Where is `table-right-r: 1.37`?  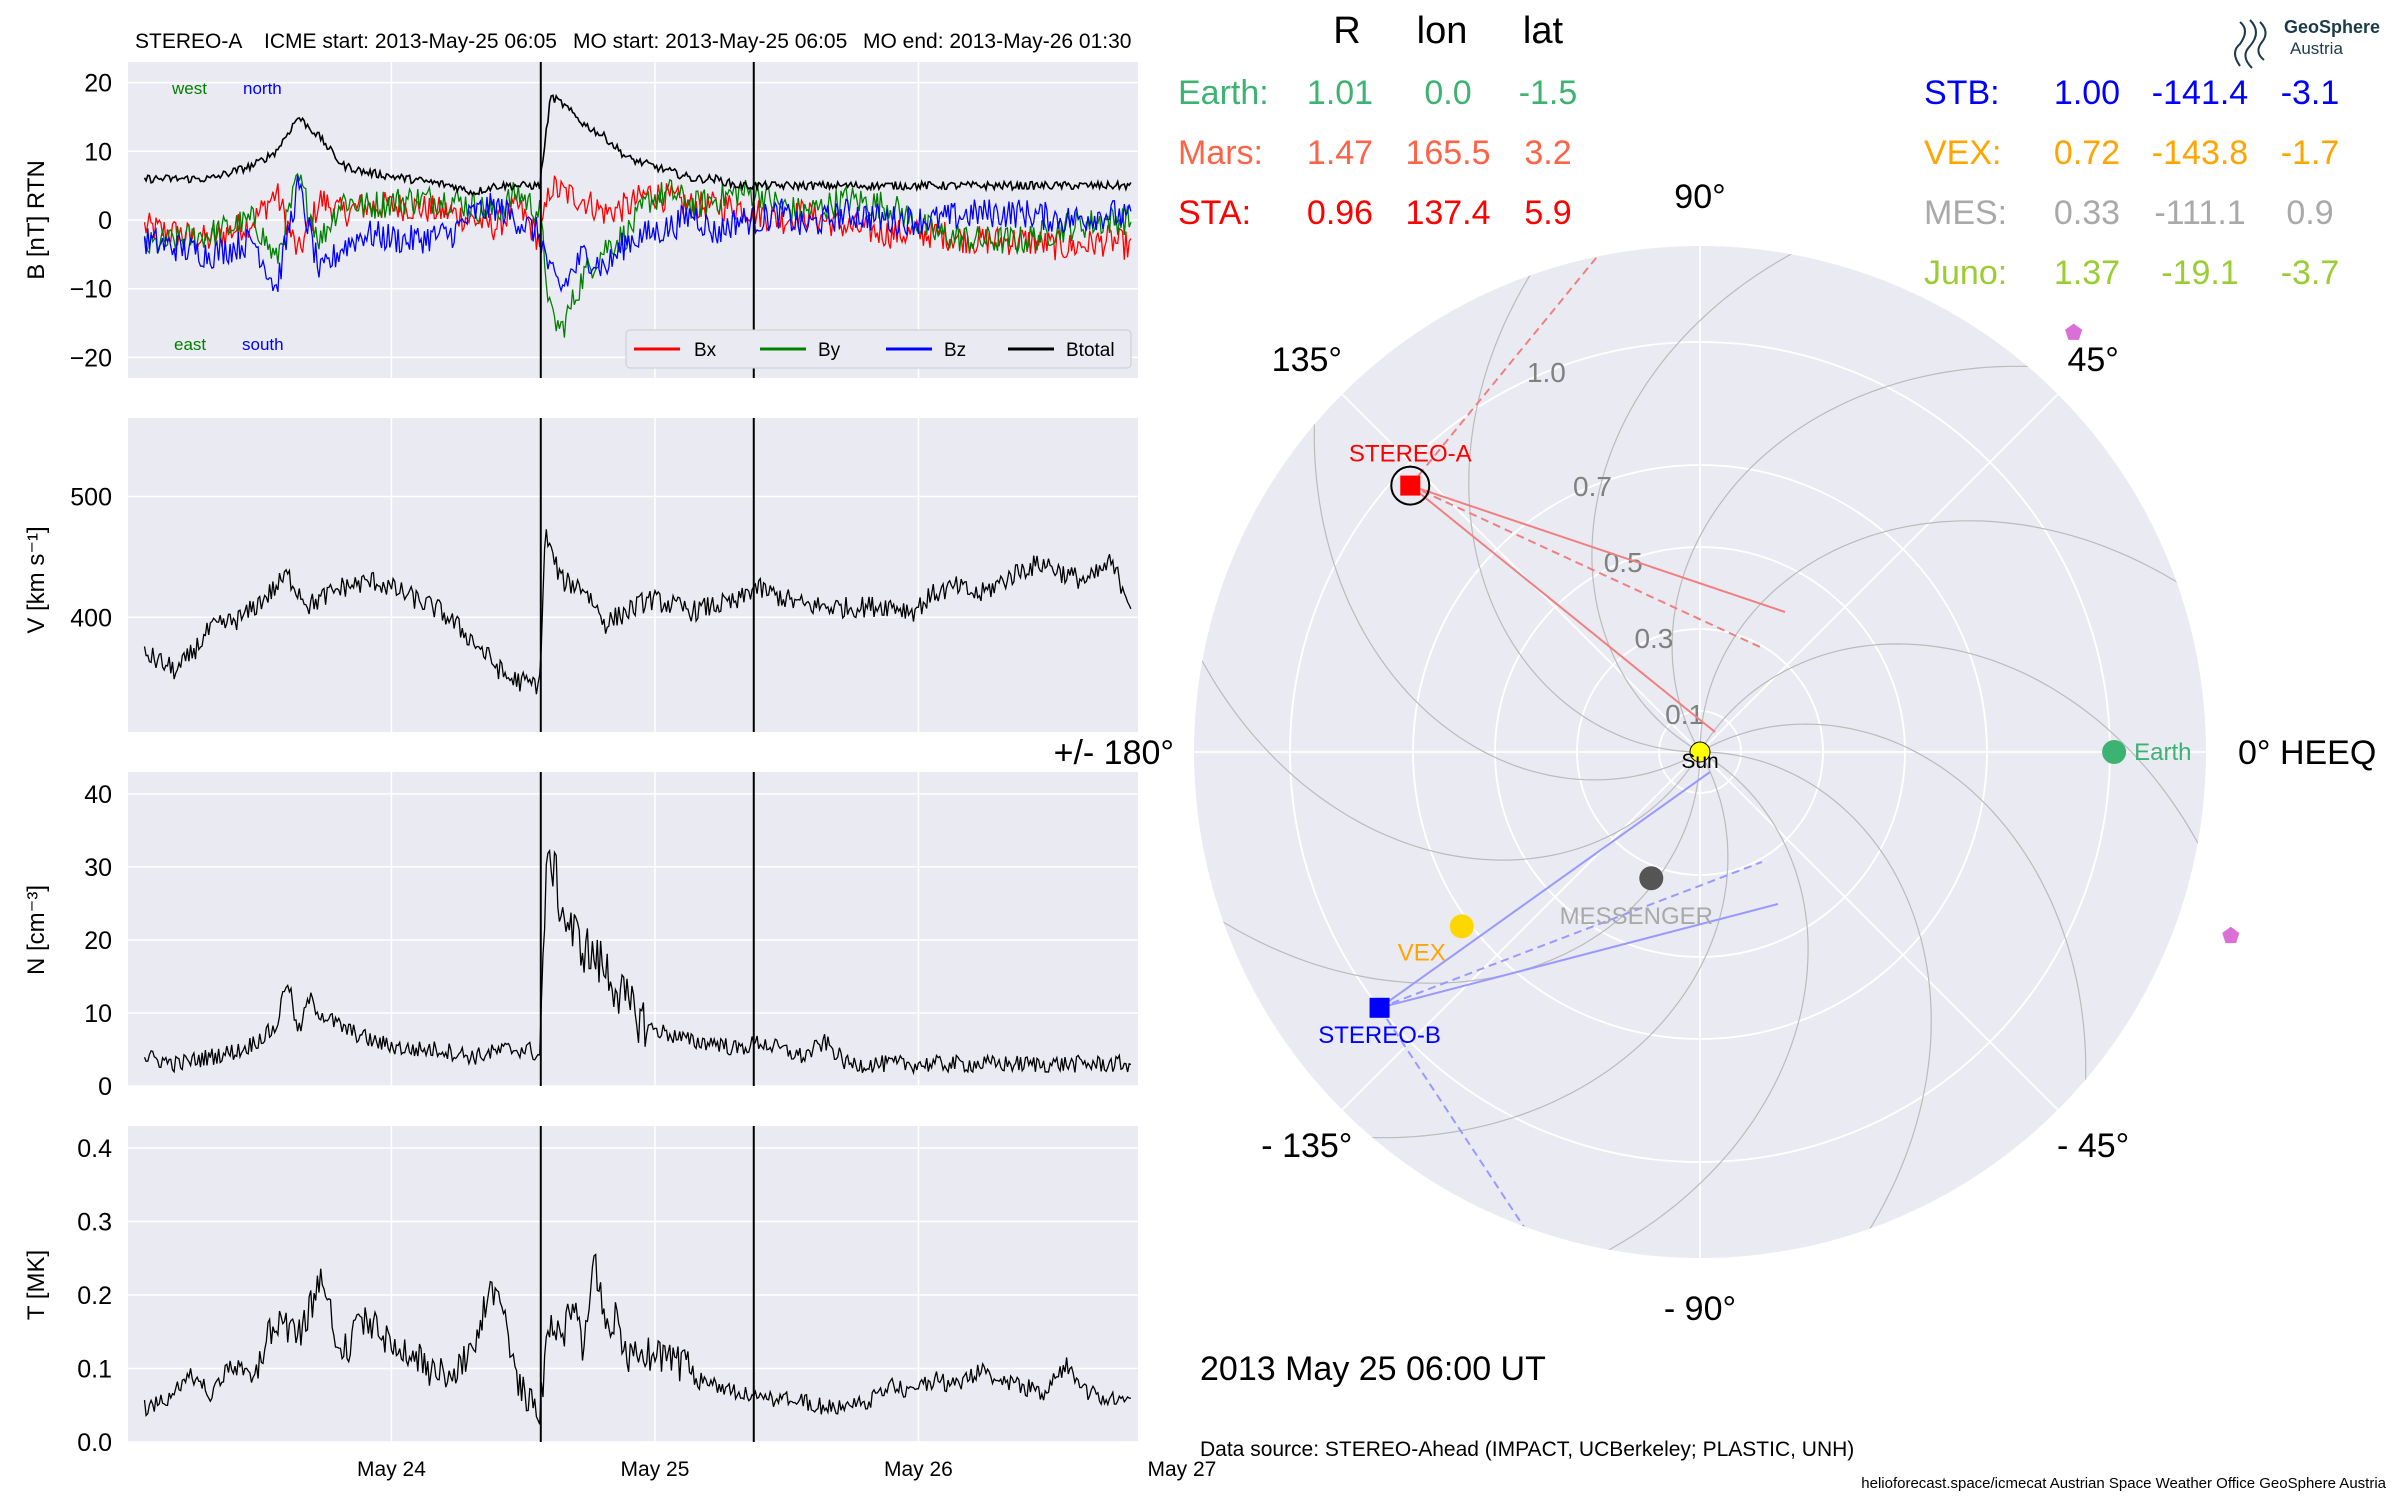
table-right-r: 1.37 is located at coordinates (2087, 273).